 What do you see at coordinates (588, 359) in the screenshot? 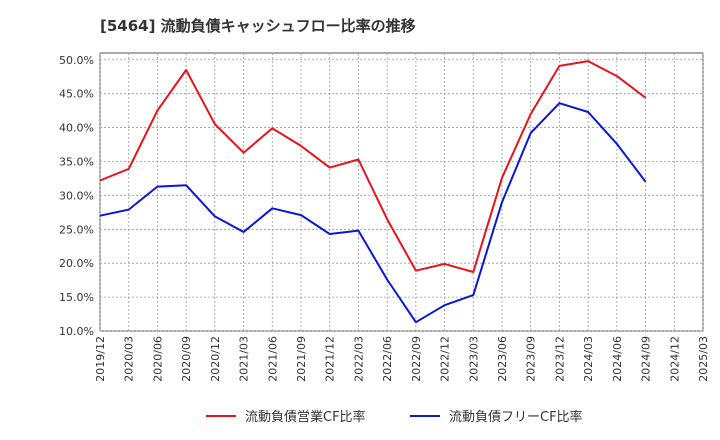
I see `x-tick-label: 2024/03` at bounding box center [588, 359].